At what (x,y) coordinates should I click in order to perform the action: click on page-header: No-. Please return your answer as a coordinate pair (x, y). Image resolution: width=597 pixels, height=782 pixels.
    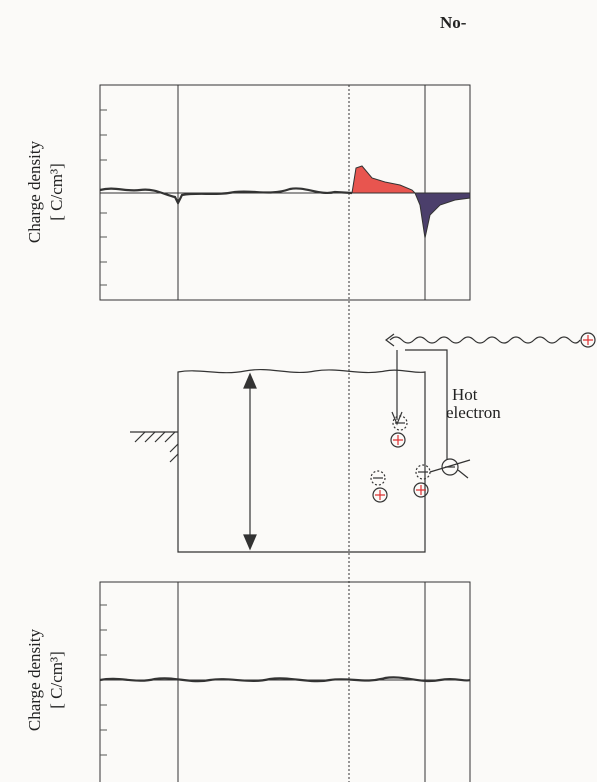
    Looking at the image, I should click on (453, 22).